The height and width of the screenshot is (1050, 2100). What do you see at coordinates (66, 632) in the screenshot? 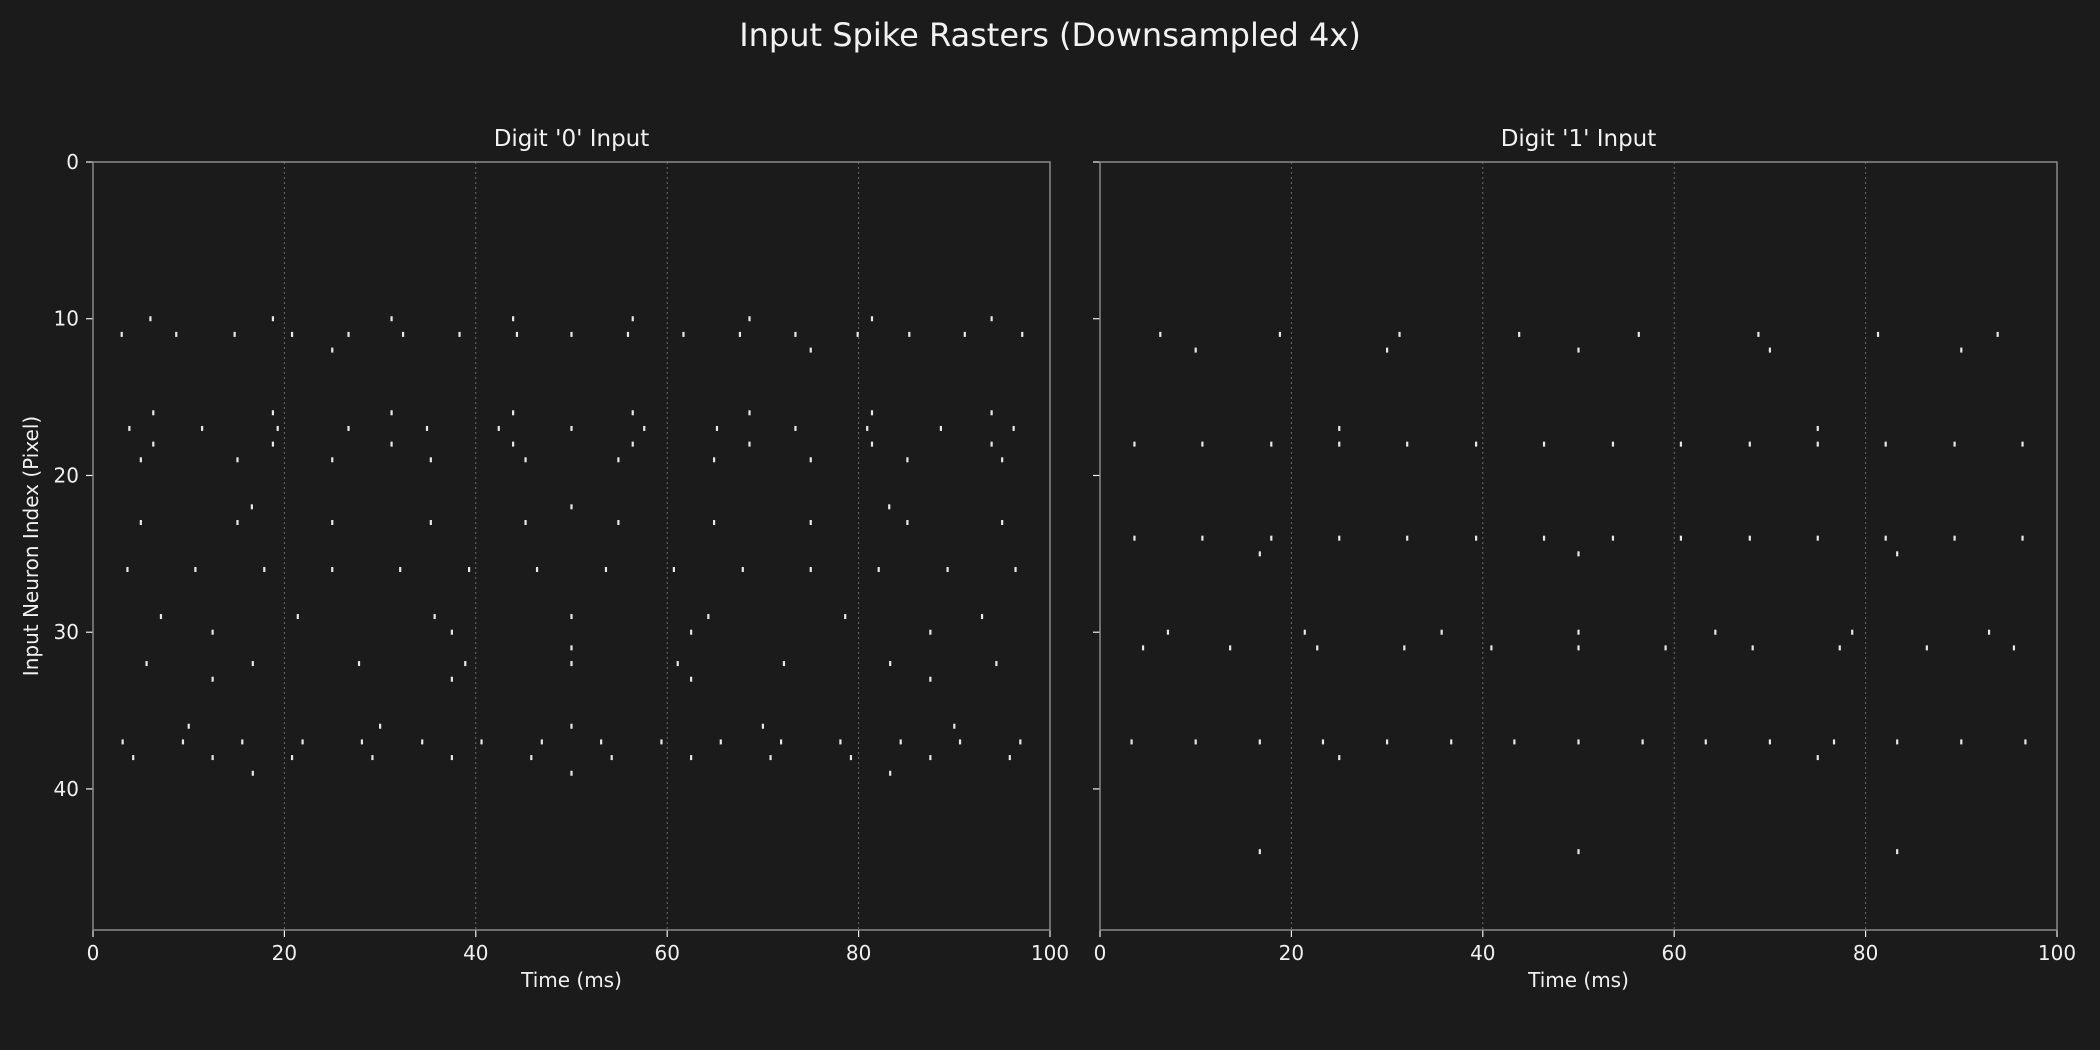
I see `y-tick-label: 30` at bounding box center [66, 632].